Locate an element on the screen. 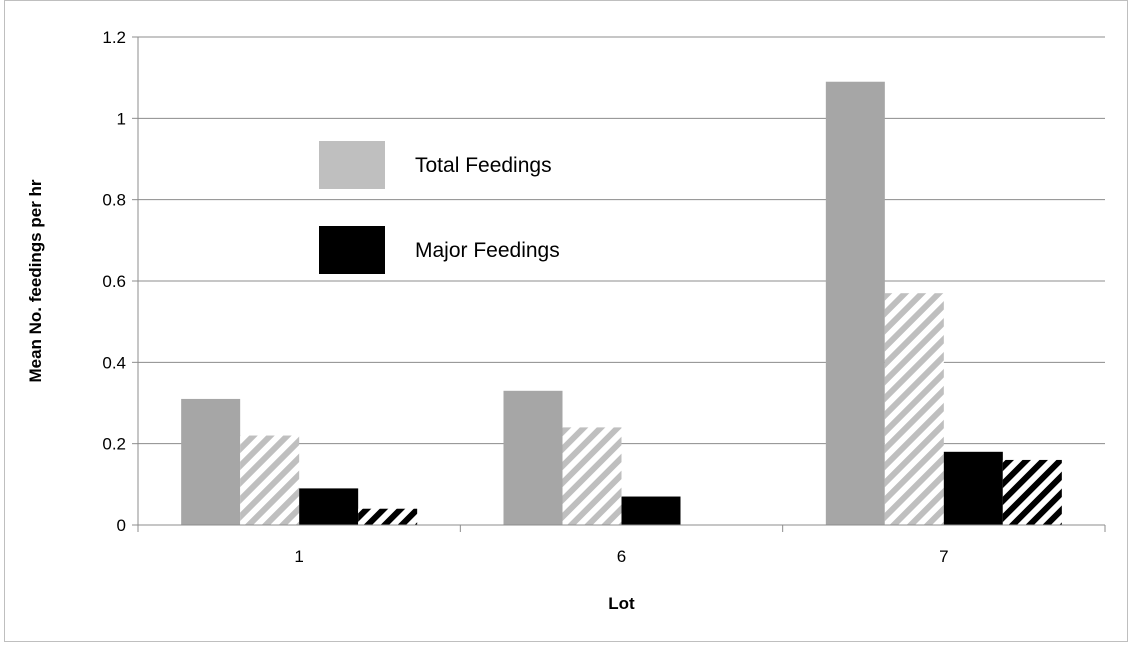 This screenshot has width=1131, height=645. y-tick-label: 0.4 is located at coordinates (114, 362).